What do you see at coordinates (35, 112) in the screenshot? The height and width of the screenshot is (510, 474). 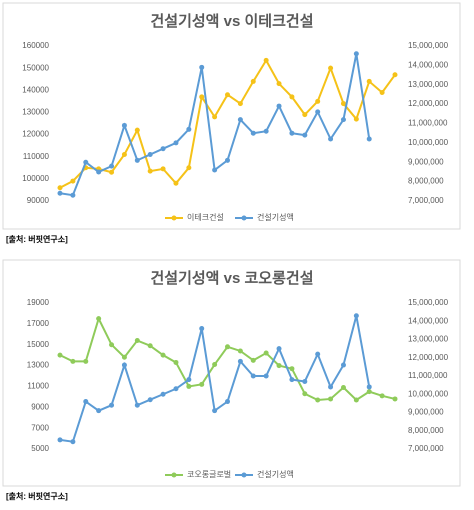 I see `y-tick-label: 130000` at bounding box center [35, 112].